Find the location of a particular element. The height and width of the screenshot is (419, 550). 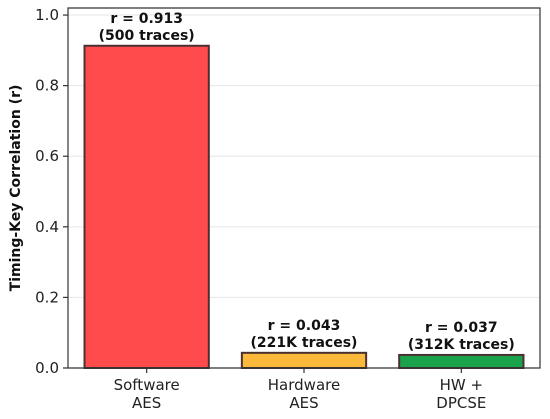

x-tick-label: Hardware AES is located at coordinates (304, 394).